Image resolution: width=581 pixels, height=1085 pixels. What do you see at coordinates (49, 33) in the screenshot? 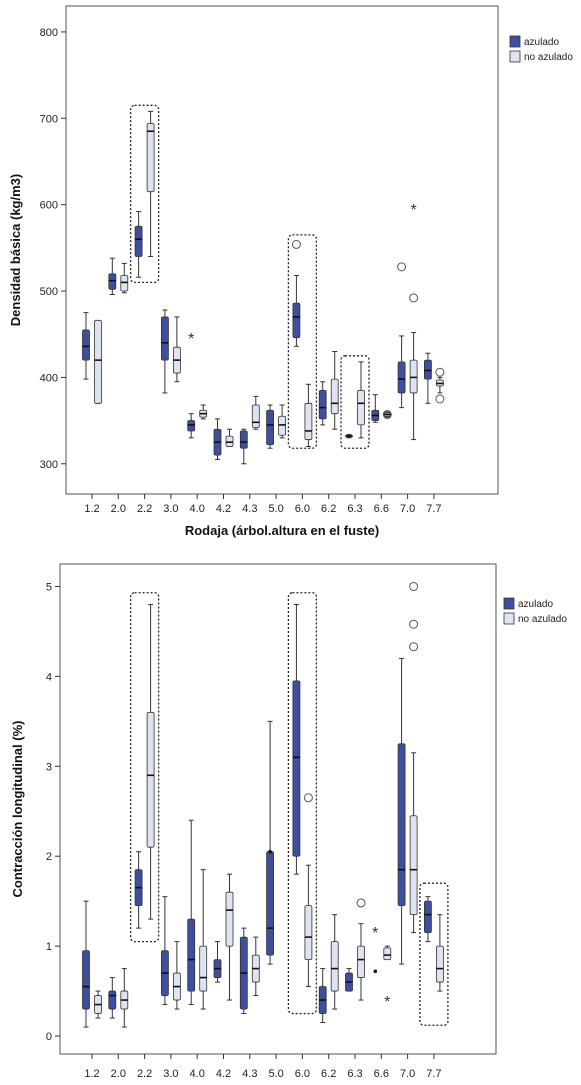
I see `y-tick-label: 800` at bounding box center [49, 33].